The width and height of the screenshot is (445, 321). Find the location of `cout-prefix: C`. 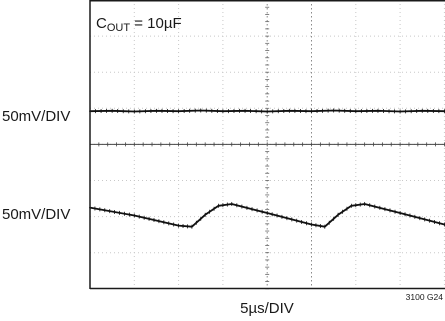

cout-prefix: C is located at coordinates (101, 23).